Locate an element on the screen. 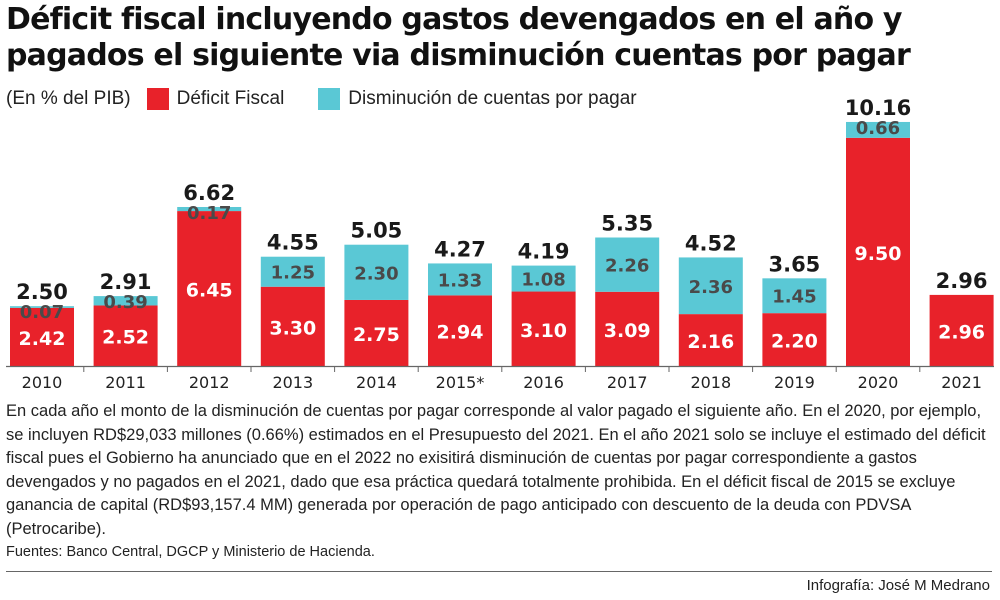  data-label-deficit-2016: 3.10 is located at coordinates (543, 331).